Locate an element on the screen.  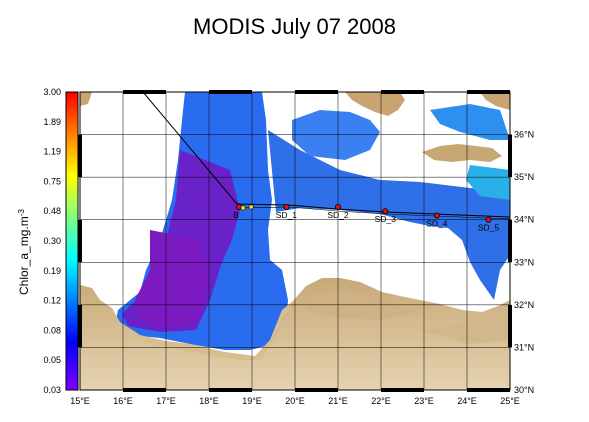
colorbar-tick-label: 3.00 is located at coordinates (52, 92).